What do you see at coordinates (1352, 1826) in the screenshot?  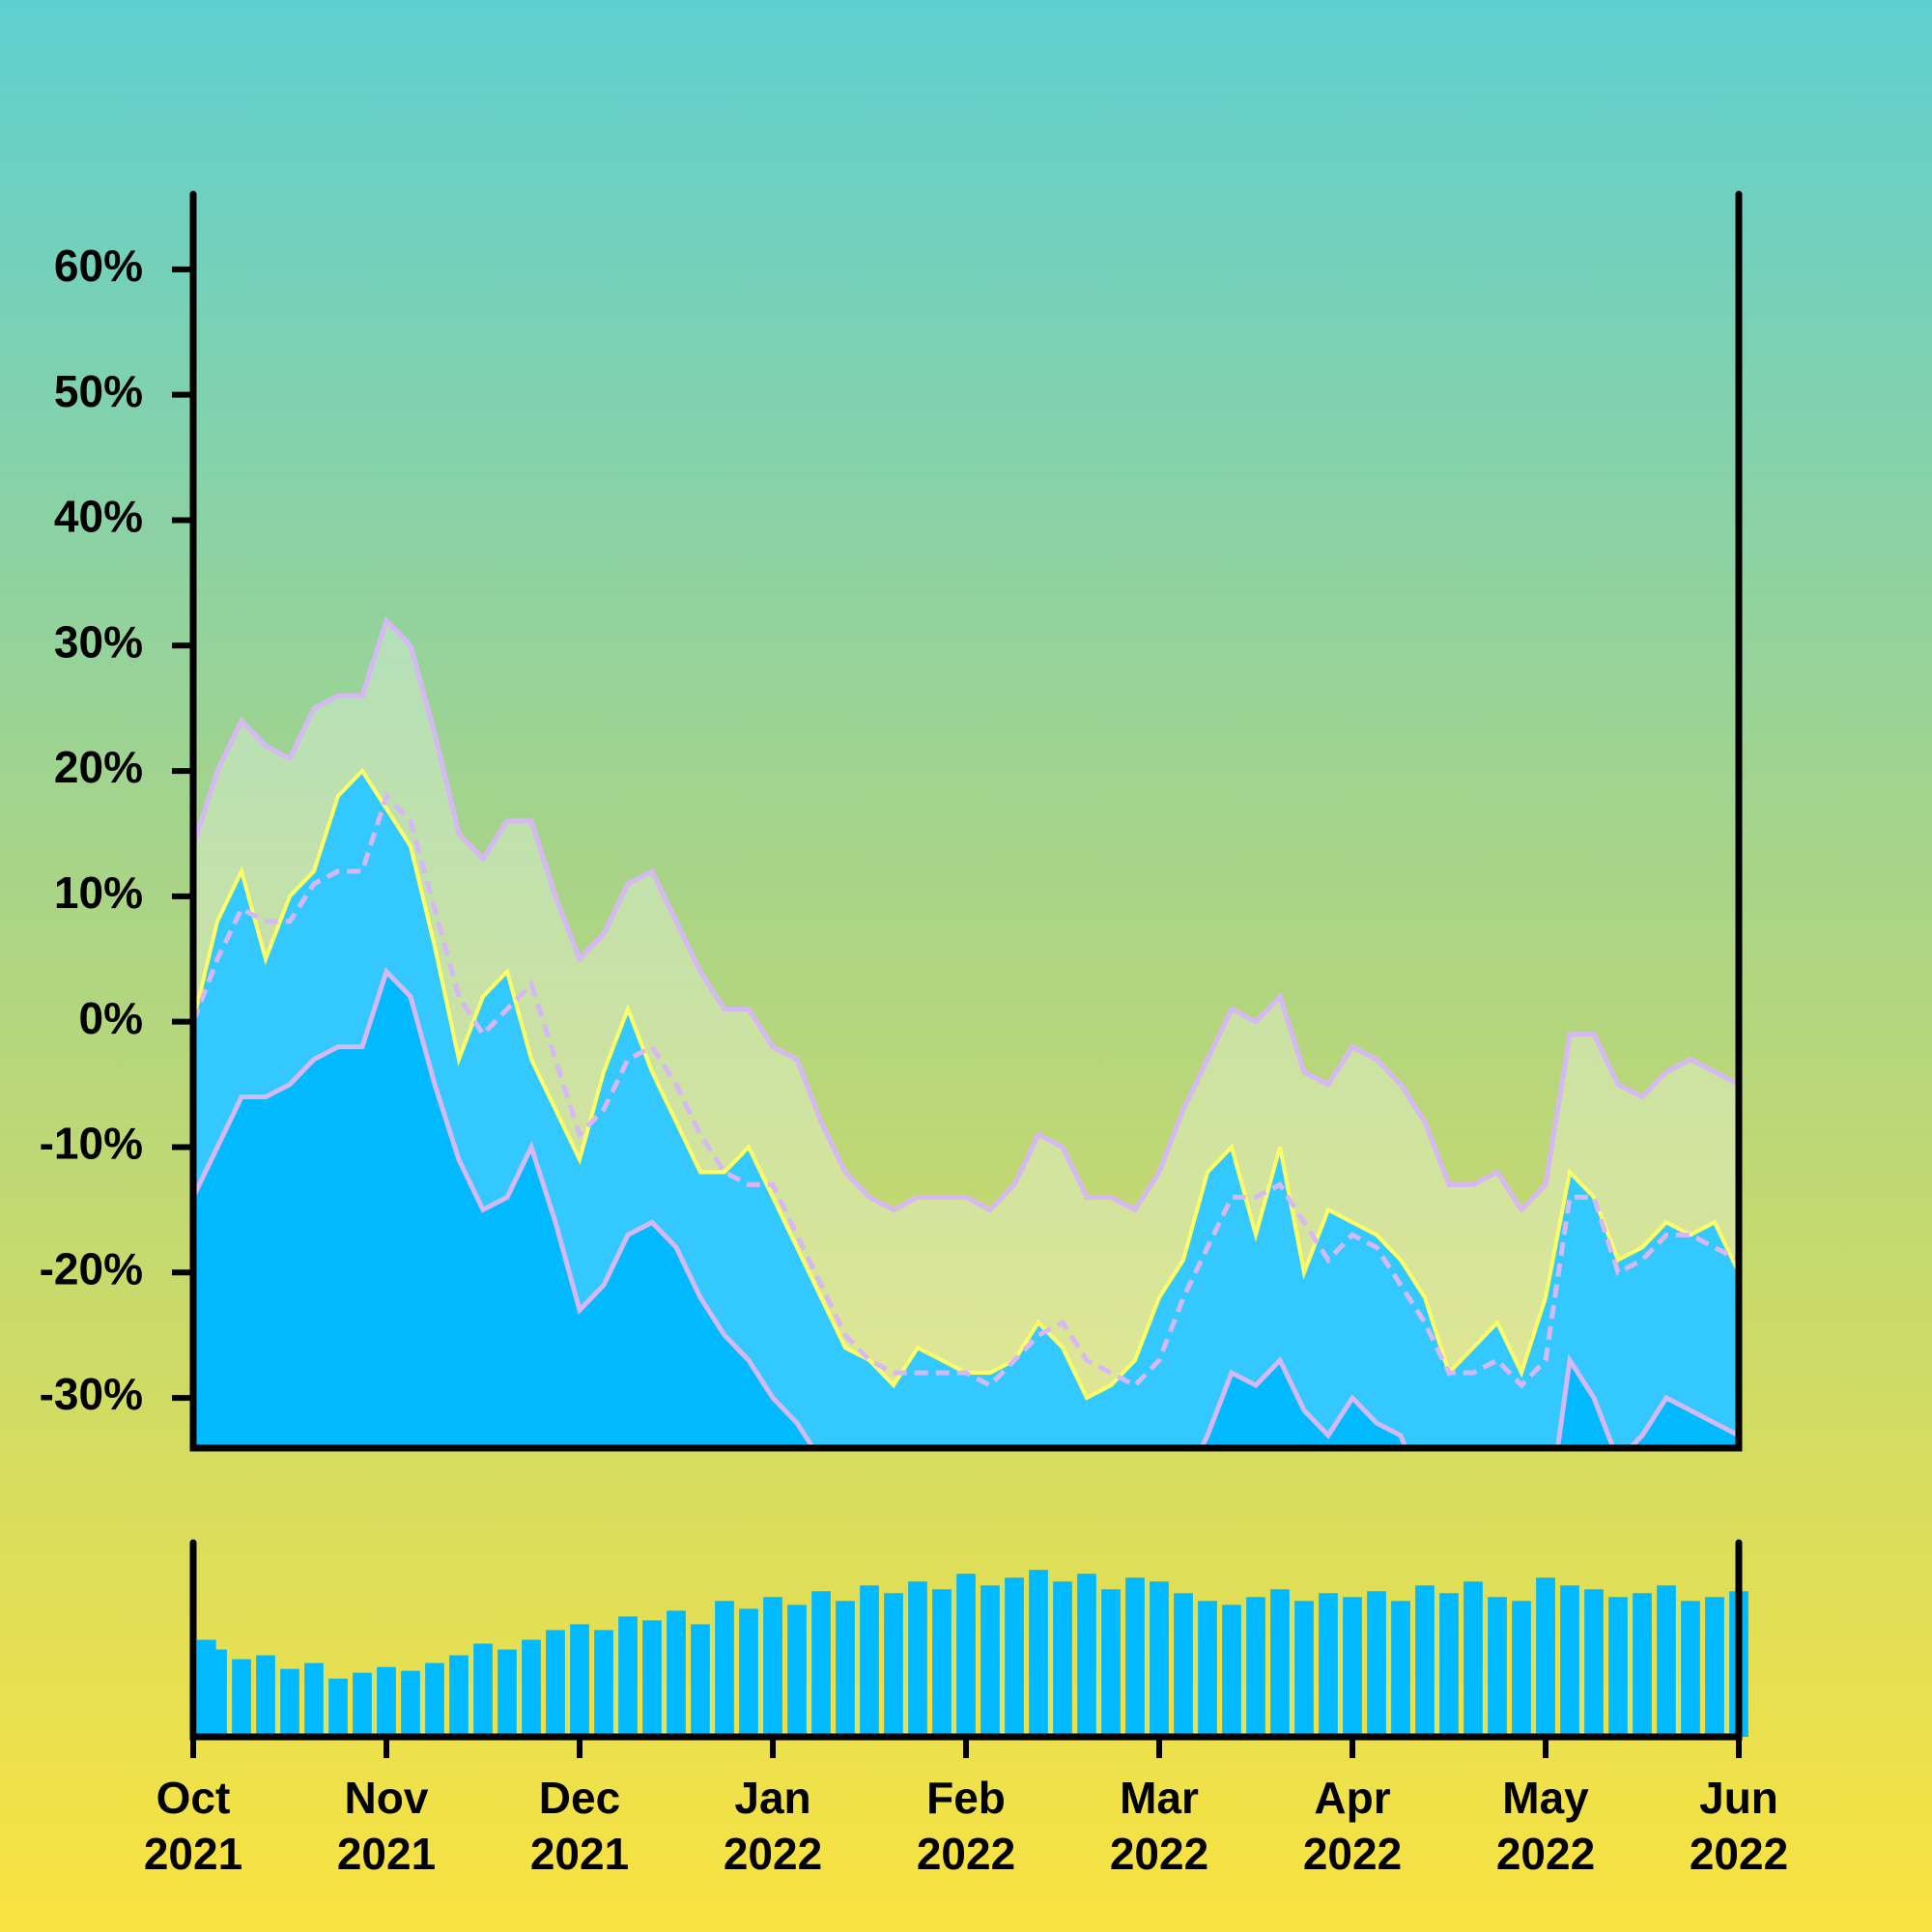 I see `x-tick-label: Apr 2022` at bounding box center [1352, 1826].